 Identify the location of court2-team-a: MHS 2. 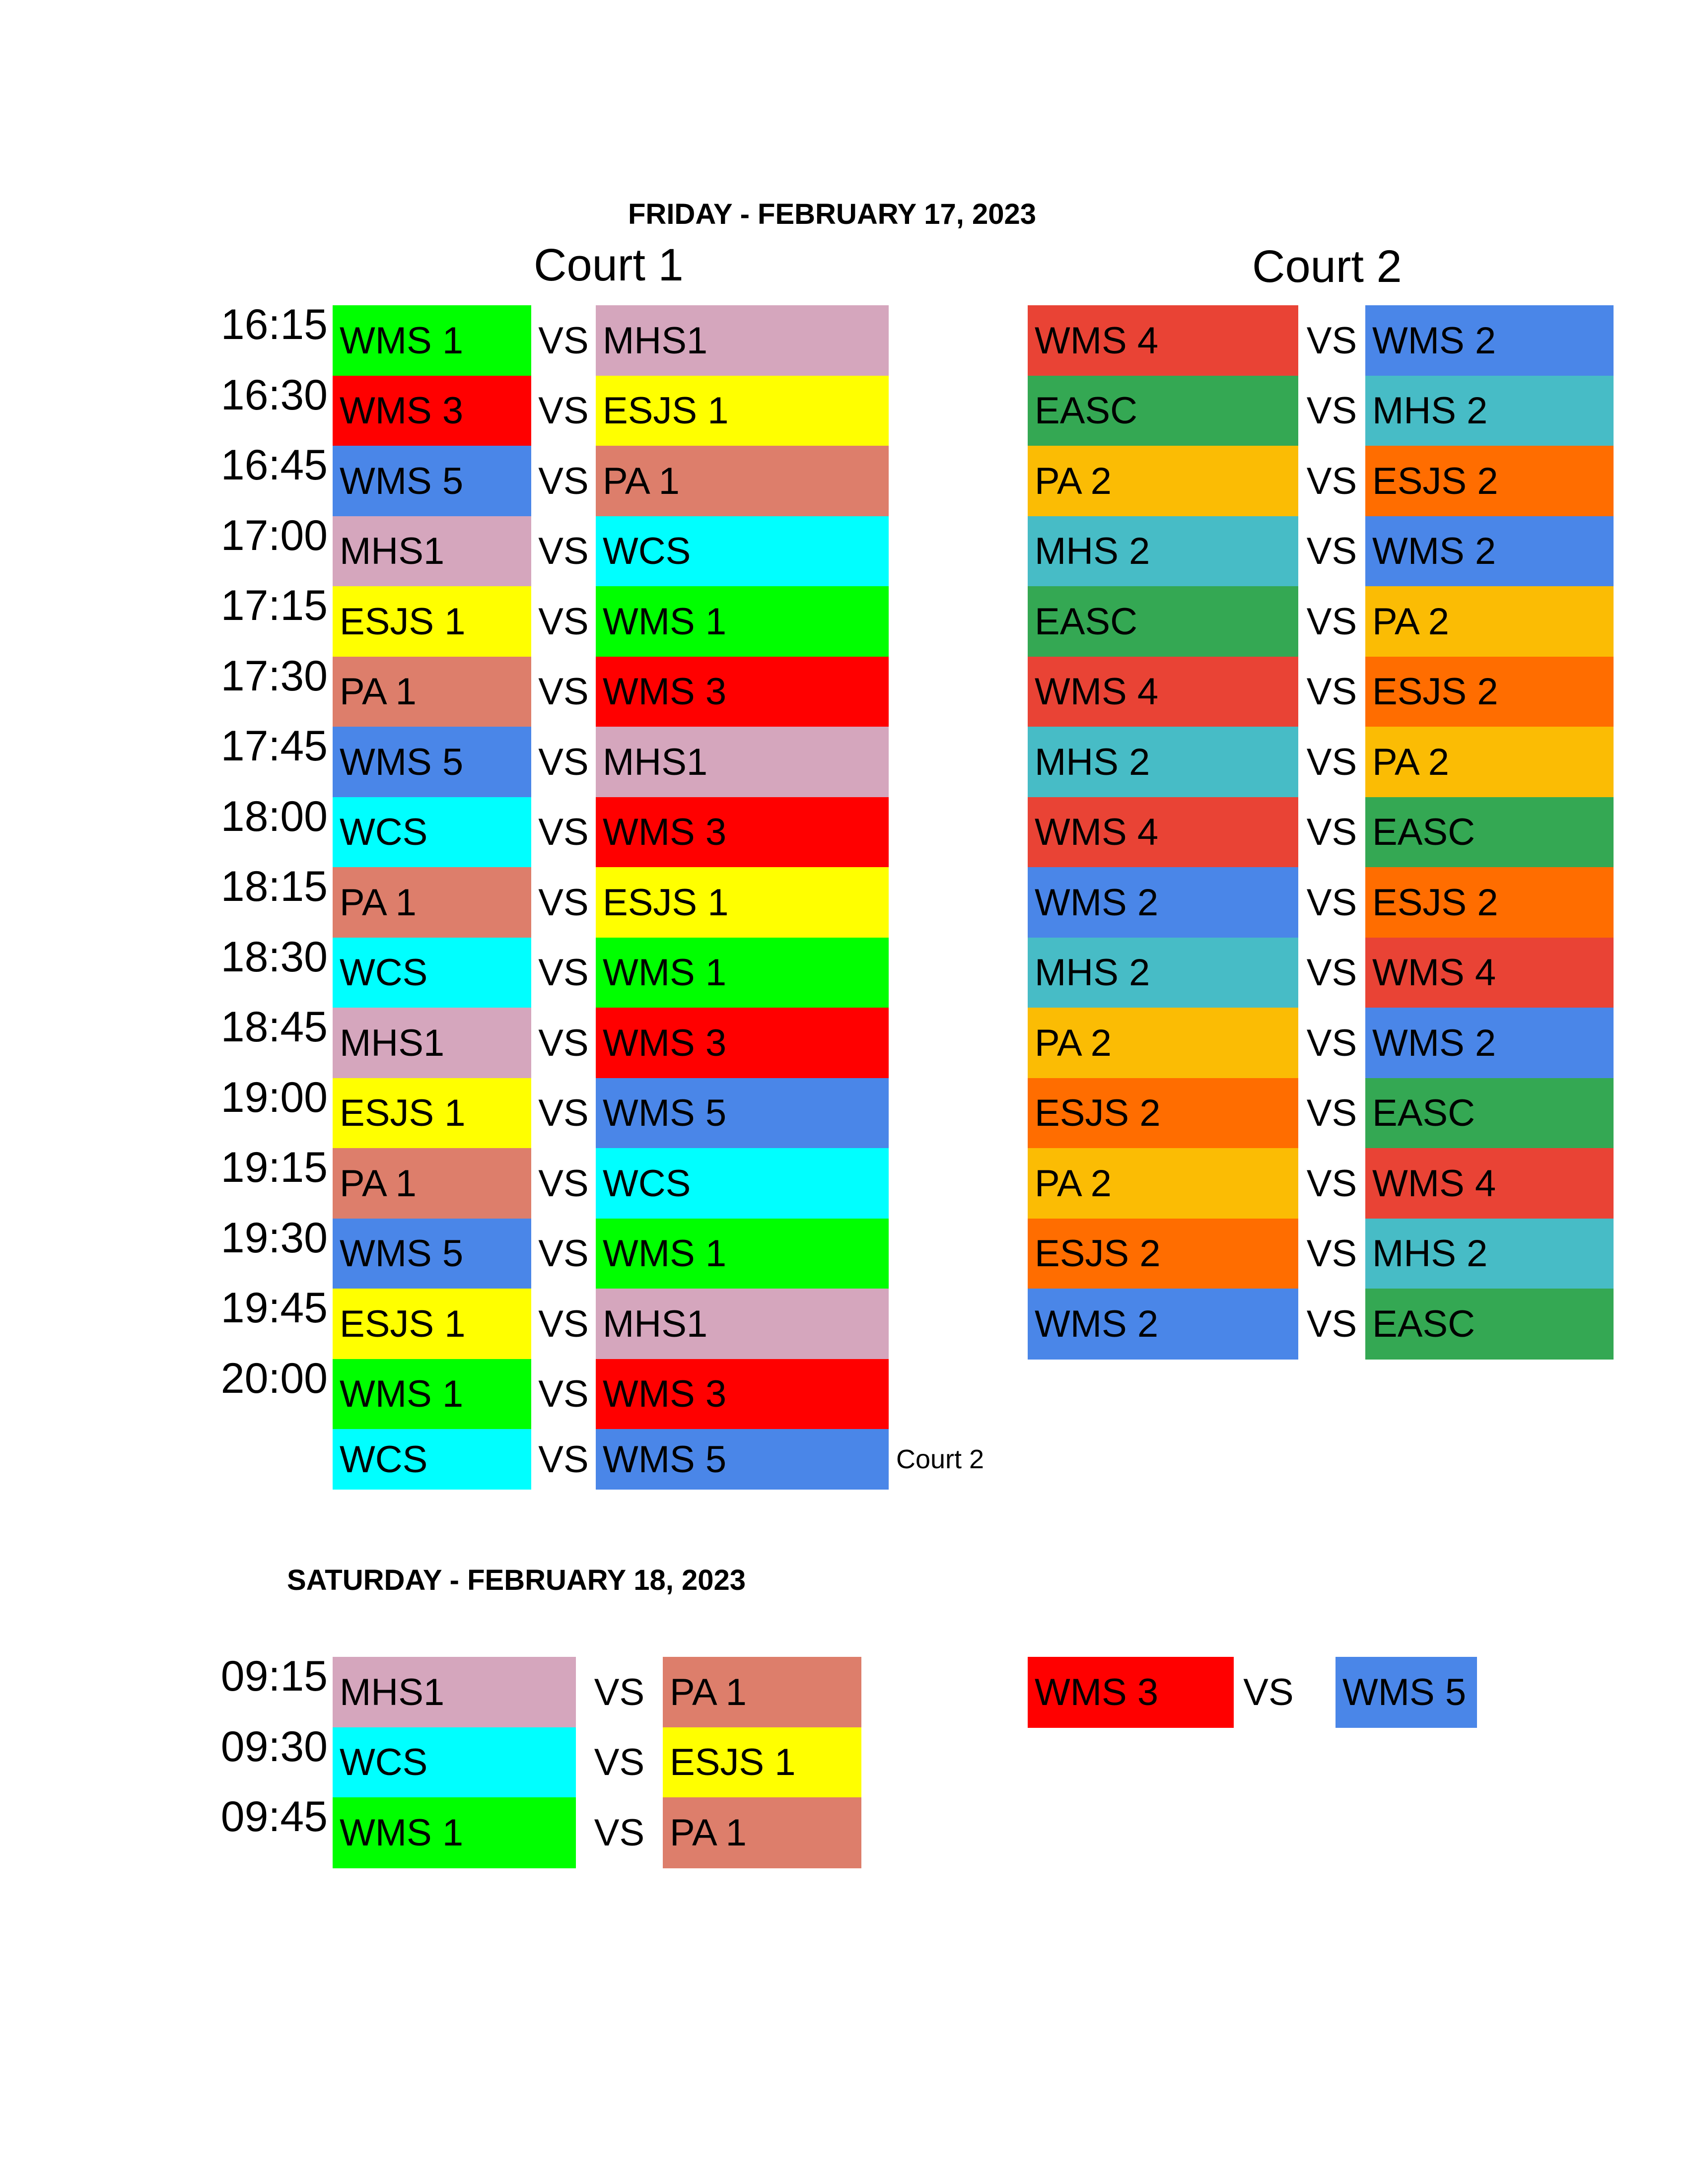
(1163, 762).